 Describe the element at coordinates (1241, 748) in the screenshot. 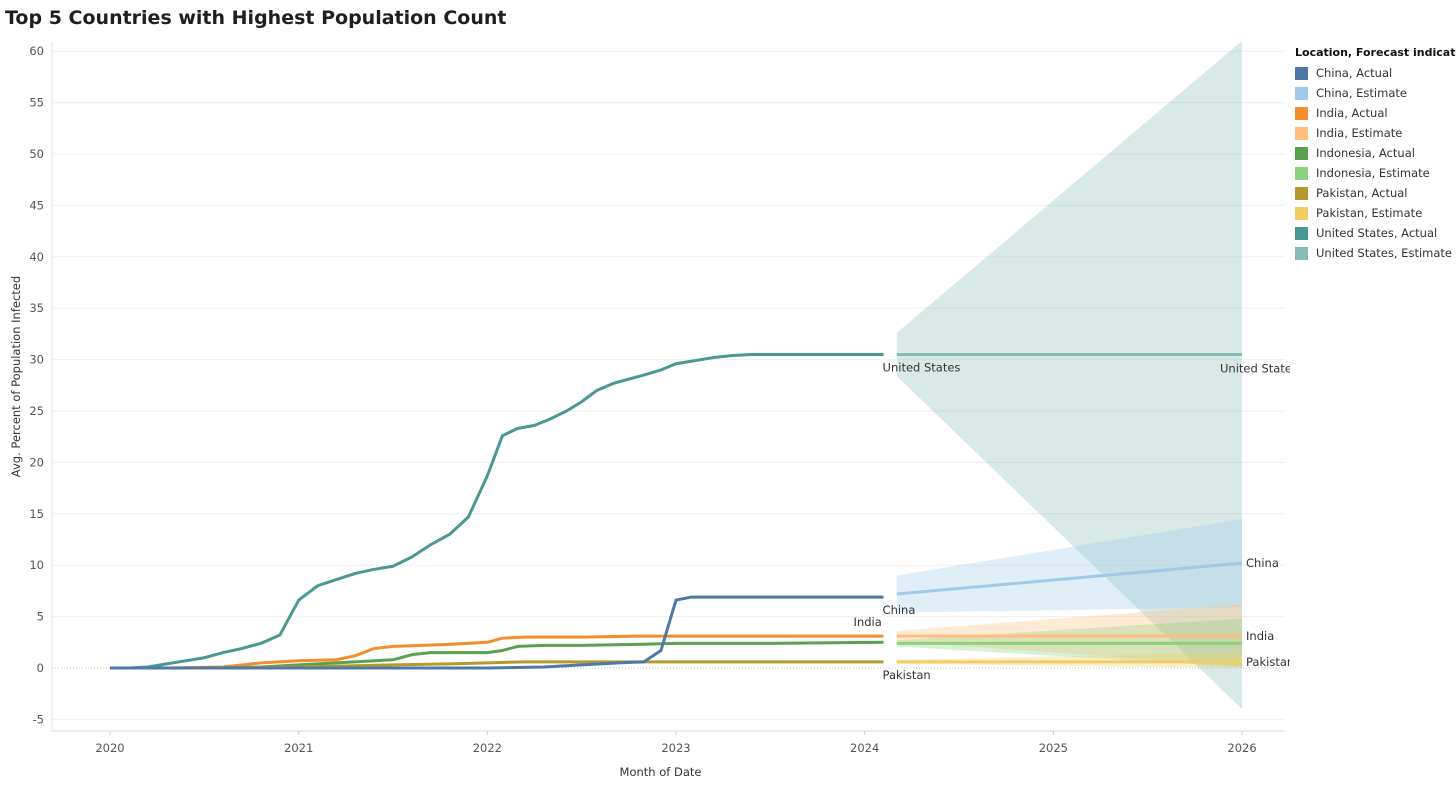

I see `x-tick-label: 2026` at that location.